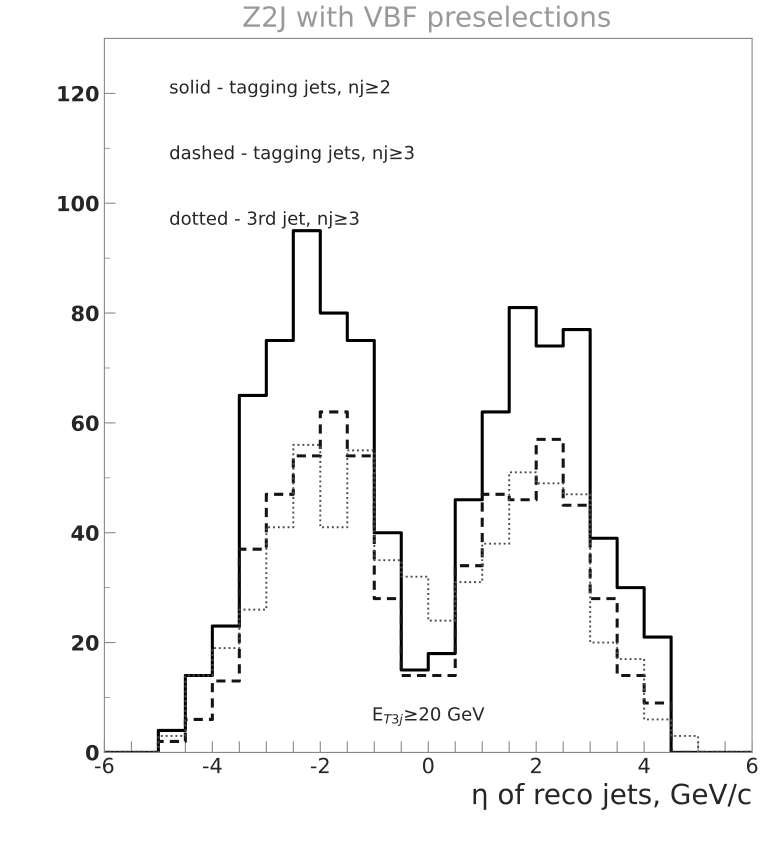 This screenshot has width=762, height=855. What do you see at coordinates (752, 766) in the screenshot?
I see `x-tick-label: 6` at bounding box center [752, 766].